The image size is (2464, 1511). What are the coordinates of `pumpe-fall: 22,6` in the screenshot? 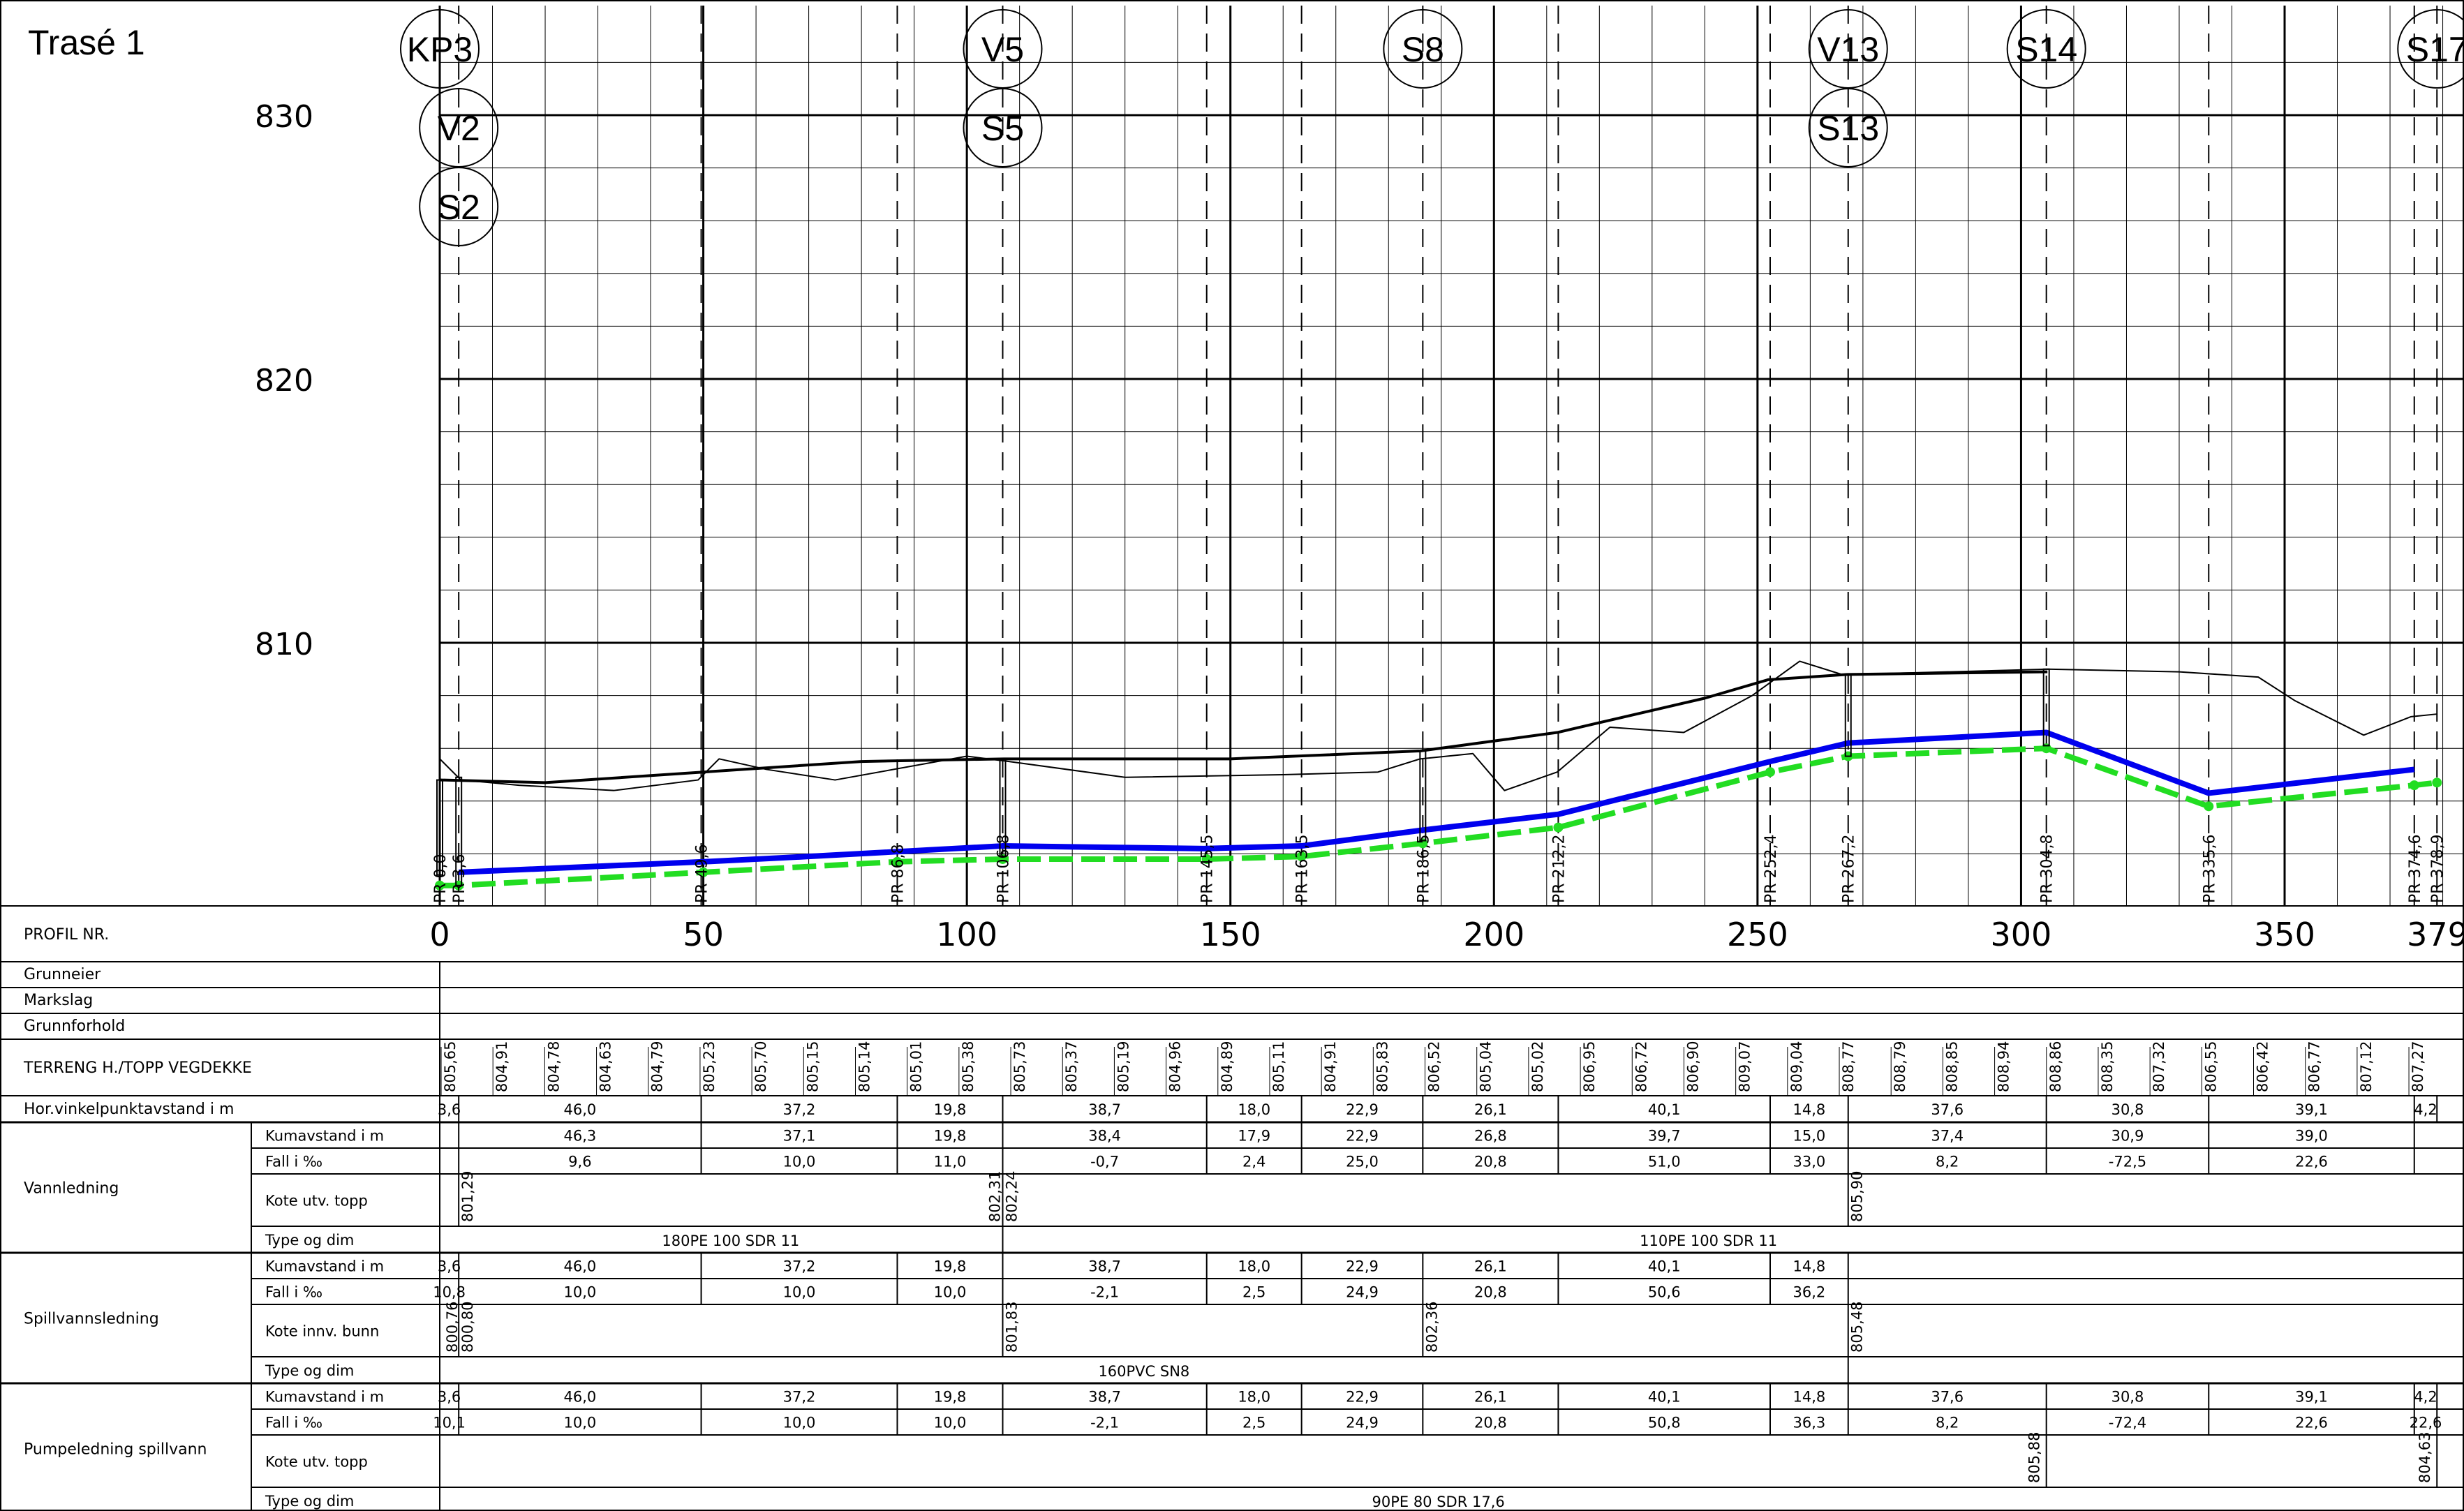 It's located at (2426, 1423).